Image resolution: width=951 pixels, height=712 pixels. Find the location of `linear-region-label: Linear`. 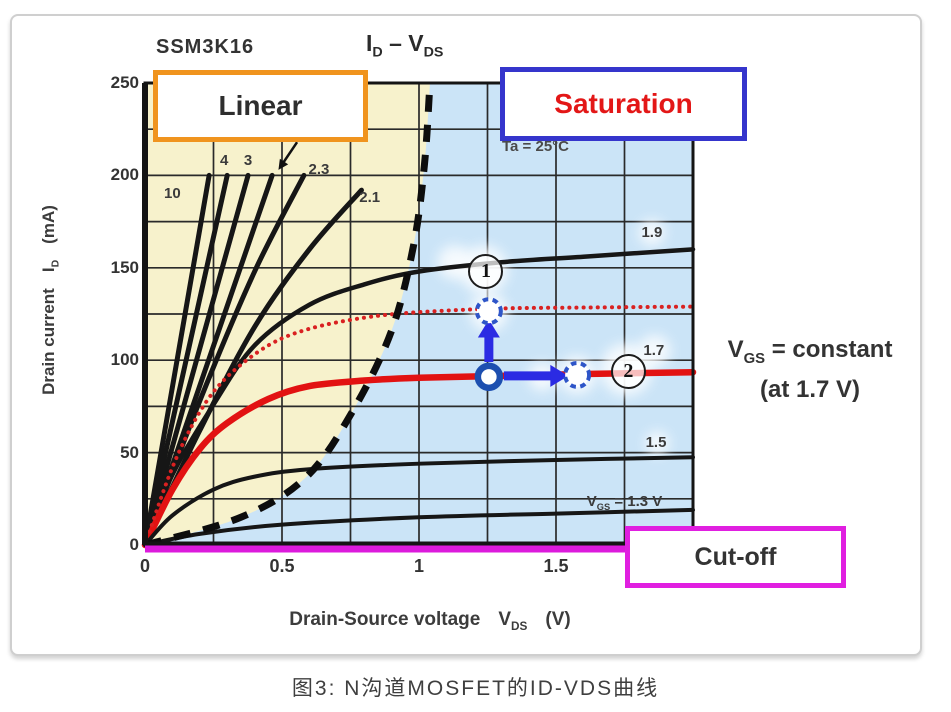

linear-region-label: Linear is located at coordinates (260, 105).